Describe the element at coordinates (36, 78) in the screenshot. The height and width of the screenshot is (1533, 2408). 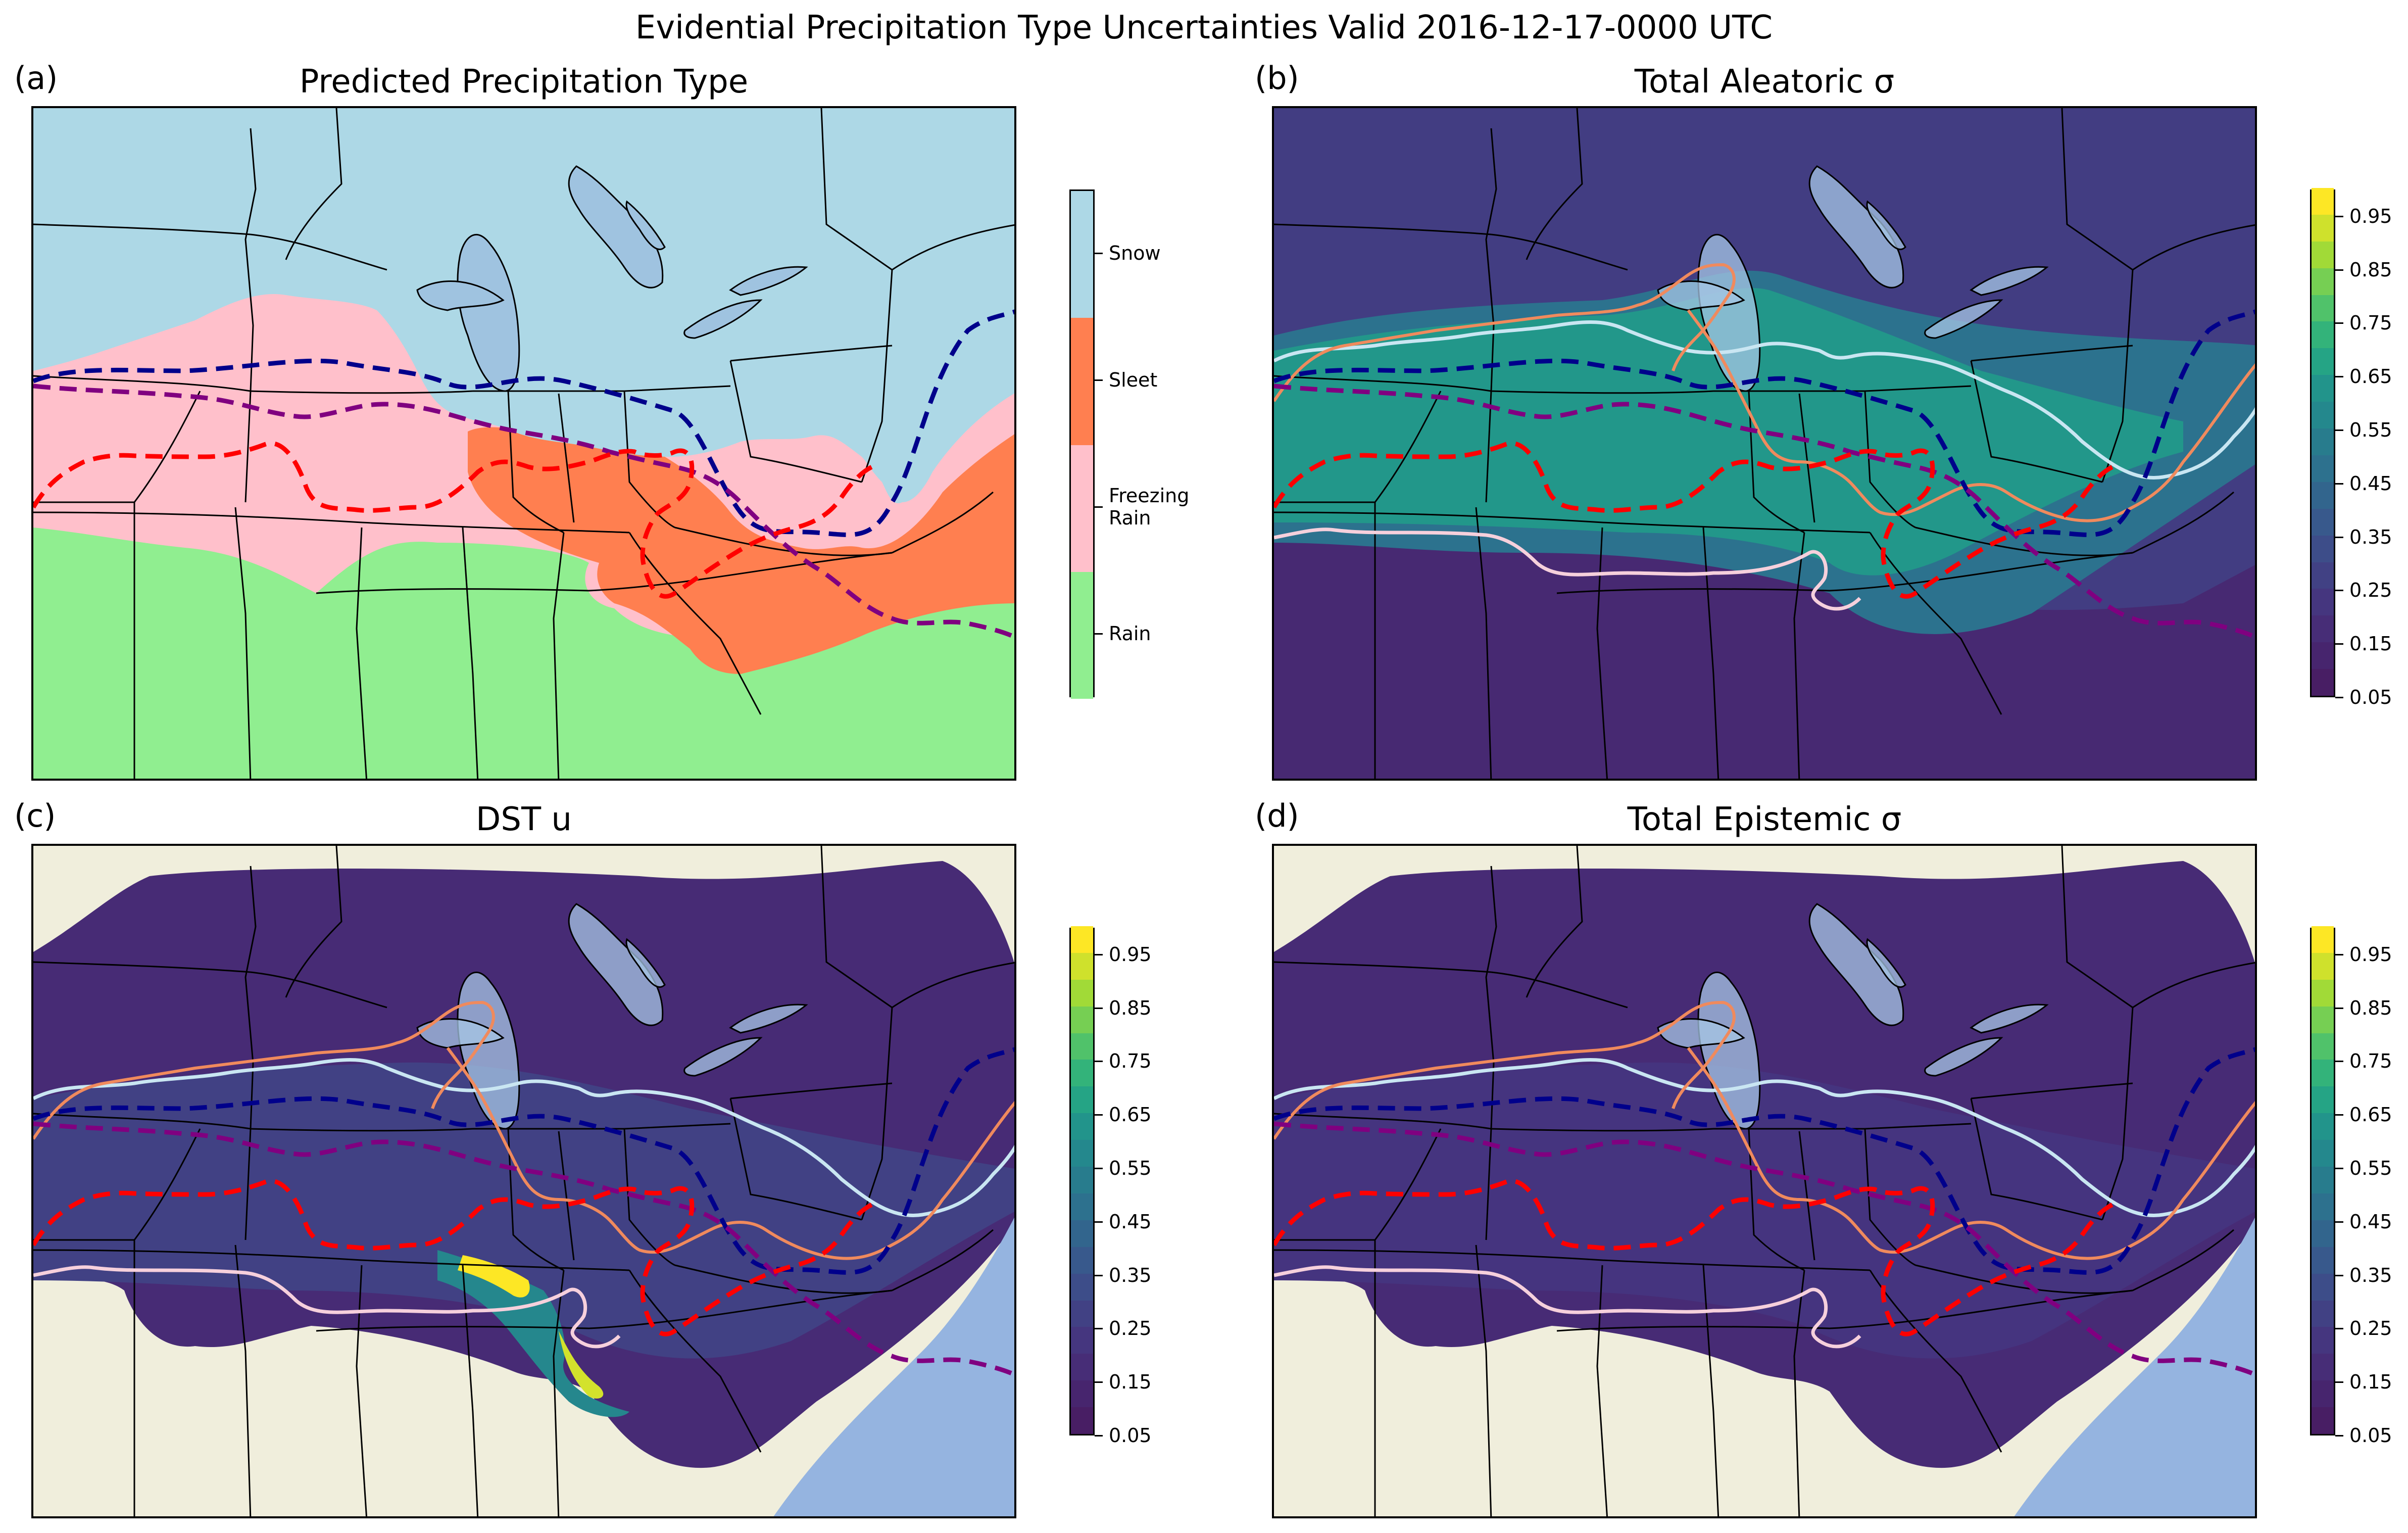
I see `panel-a-letter: (a)` at that location.